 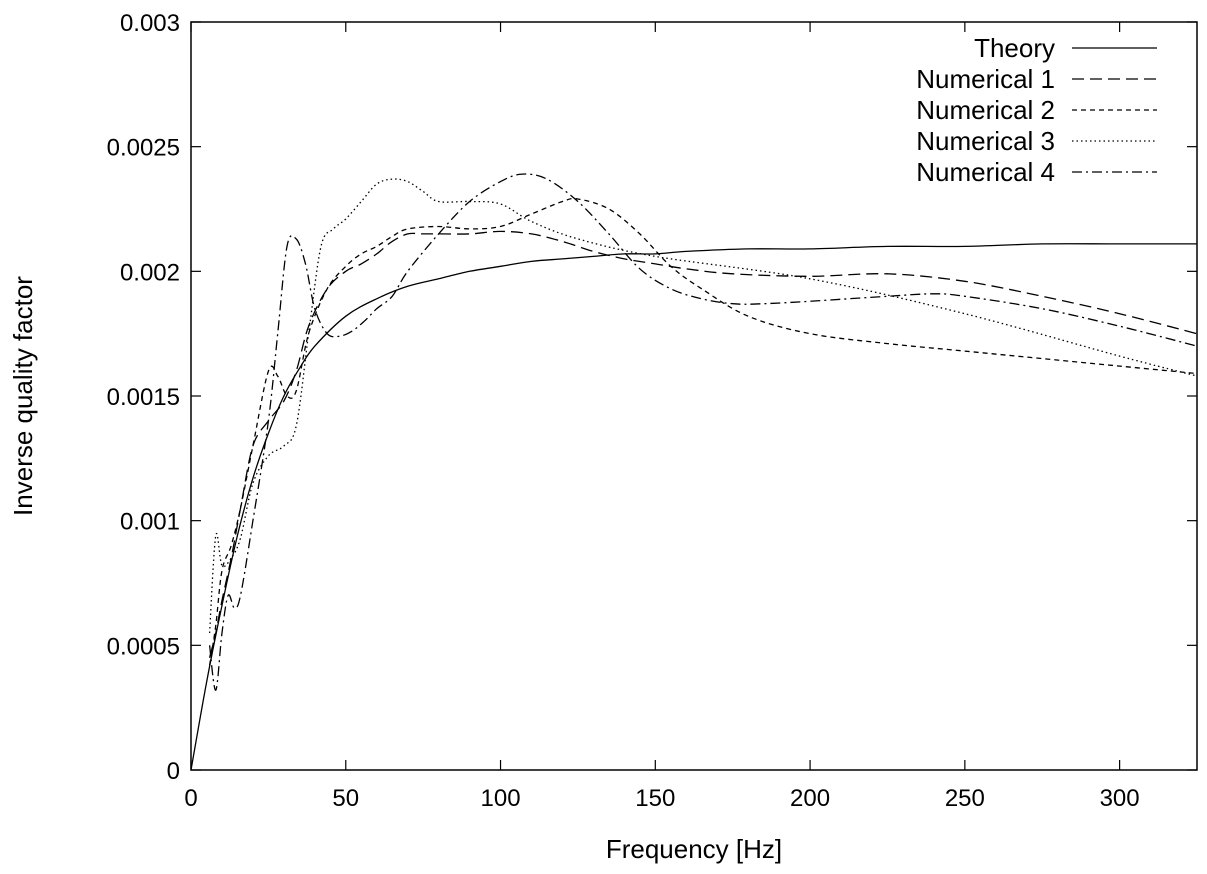 What do you see at coordinates (345, 798) in the screenshot?
I see `x-tick-label: 50` at bounding box center [345, 798].